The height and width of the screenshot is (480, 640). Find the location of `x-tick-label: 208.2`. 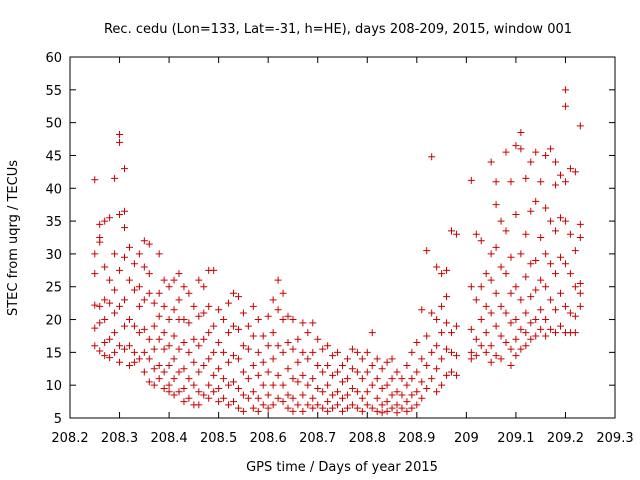

x-tick-label: 208.2 is located at coordinates (69, 438).